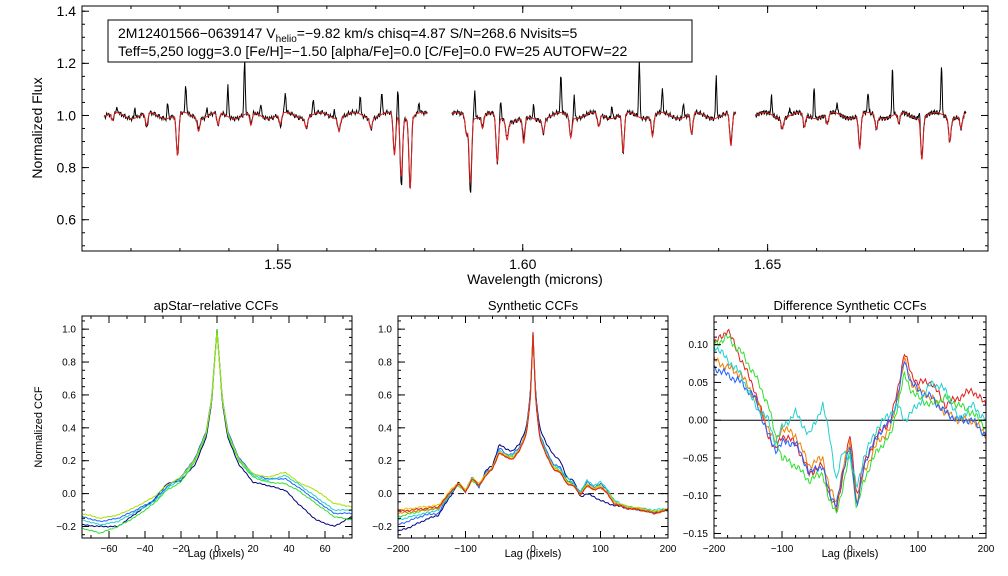 The image size is (1008, 576). What do you see at coordinates (767, 264) in the screenshot?
I see `x-tick-label: 1.65` at bounding box center [767, 264].